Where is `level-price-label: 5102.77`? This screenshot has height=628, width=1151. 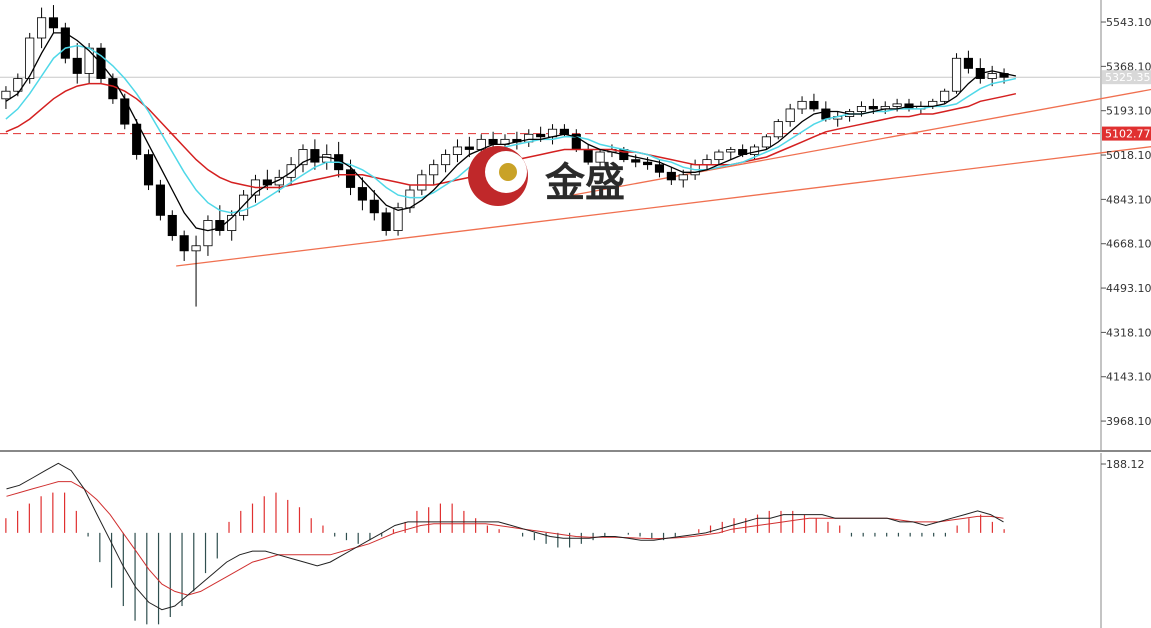
level-price-label: 5102.77 is located at coordinates (1128, 134).